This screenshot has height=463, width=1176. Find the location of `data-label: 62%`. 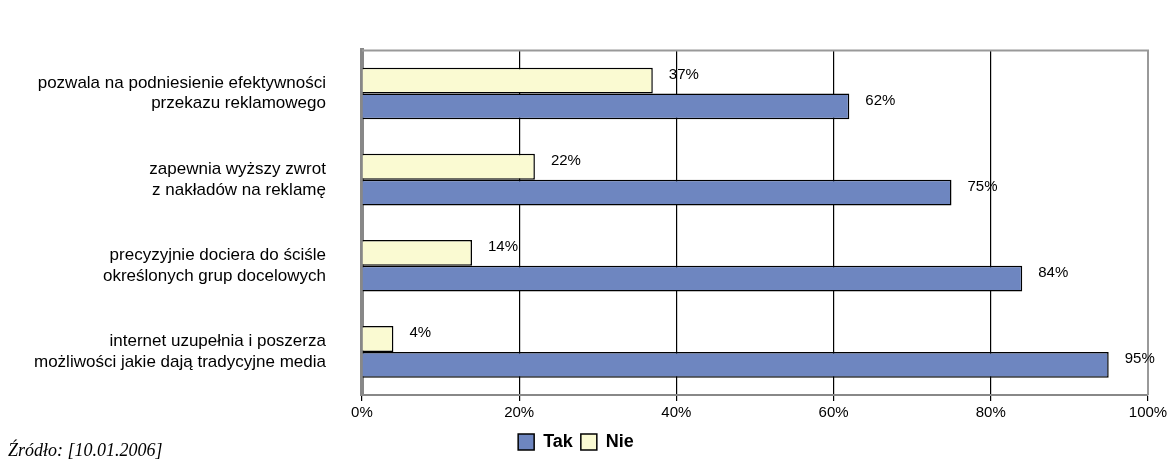

data-label: 62% is located at coordinates (880, 99).